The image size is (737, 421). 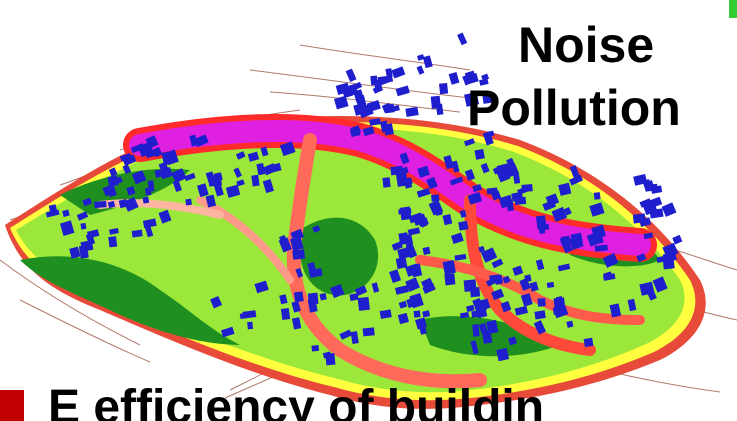 What do you see at coordinates (125, 191) in the screenshot?
I see `dark-green-zone-topleft` at bounding box center [125, 191].